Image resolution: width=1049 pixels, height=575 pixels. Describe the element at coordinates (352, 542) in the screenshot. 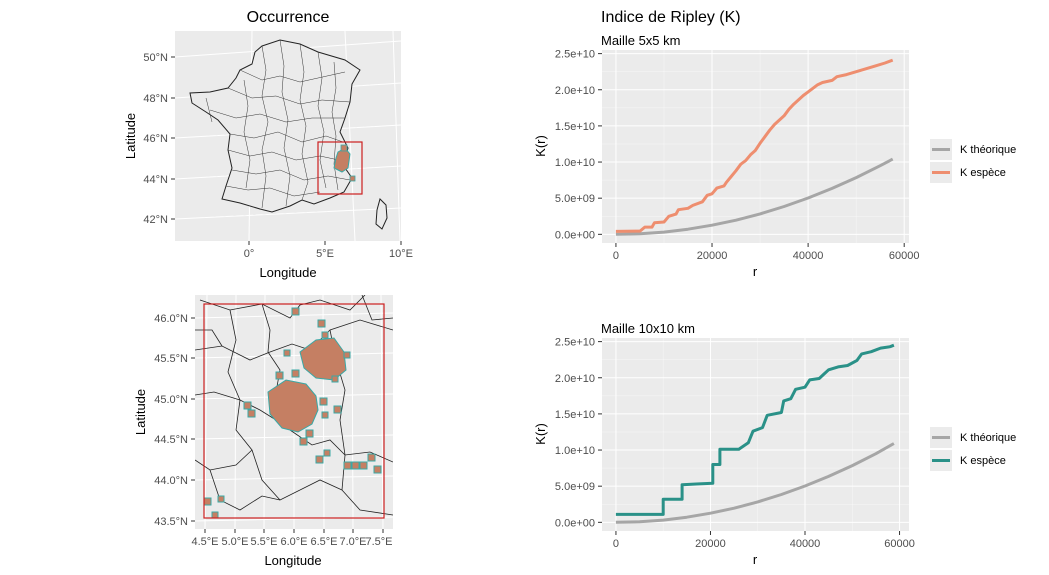

I see `x-tick-label: 7.0°E` at that location.